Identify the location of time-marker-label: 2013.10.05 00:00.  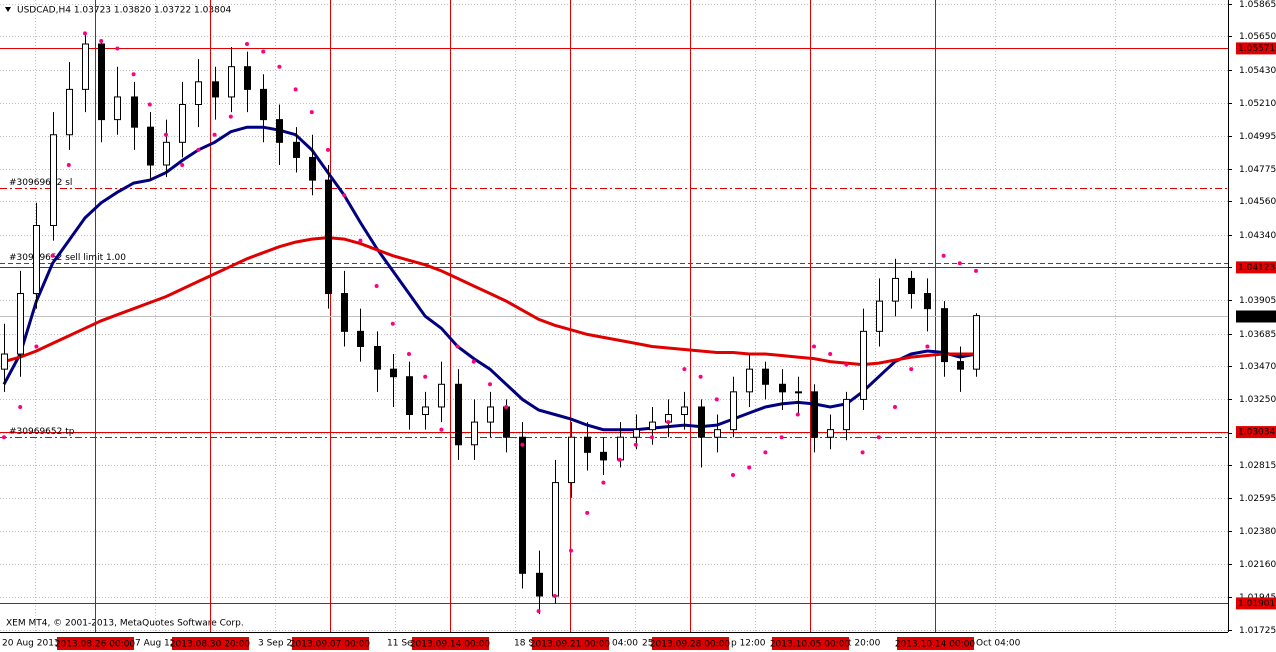
(810, 645).